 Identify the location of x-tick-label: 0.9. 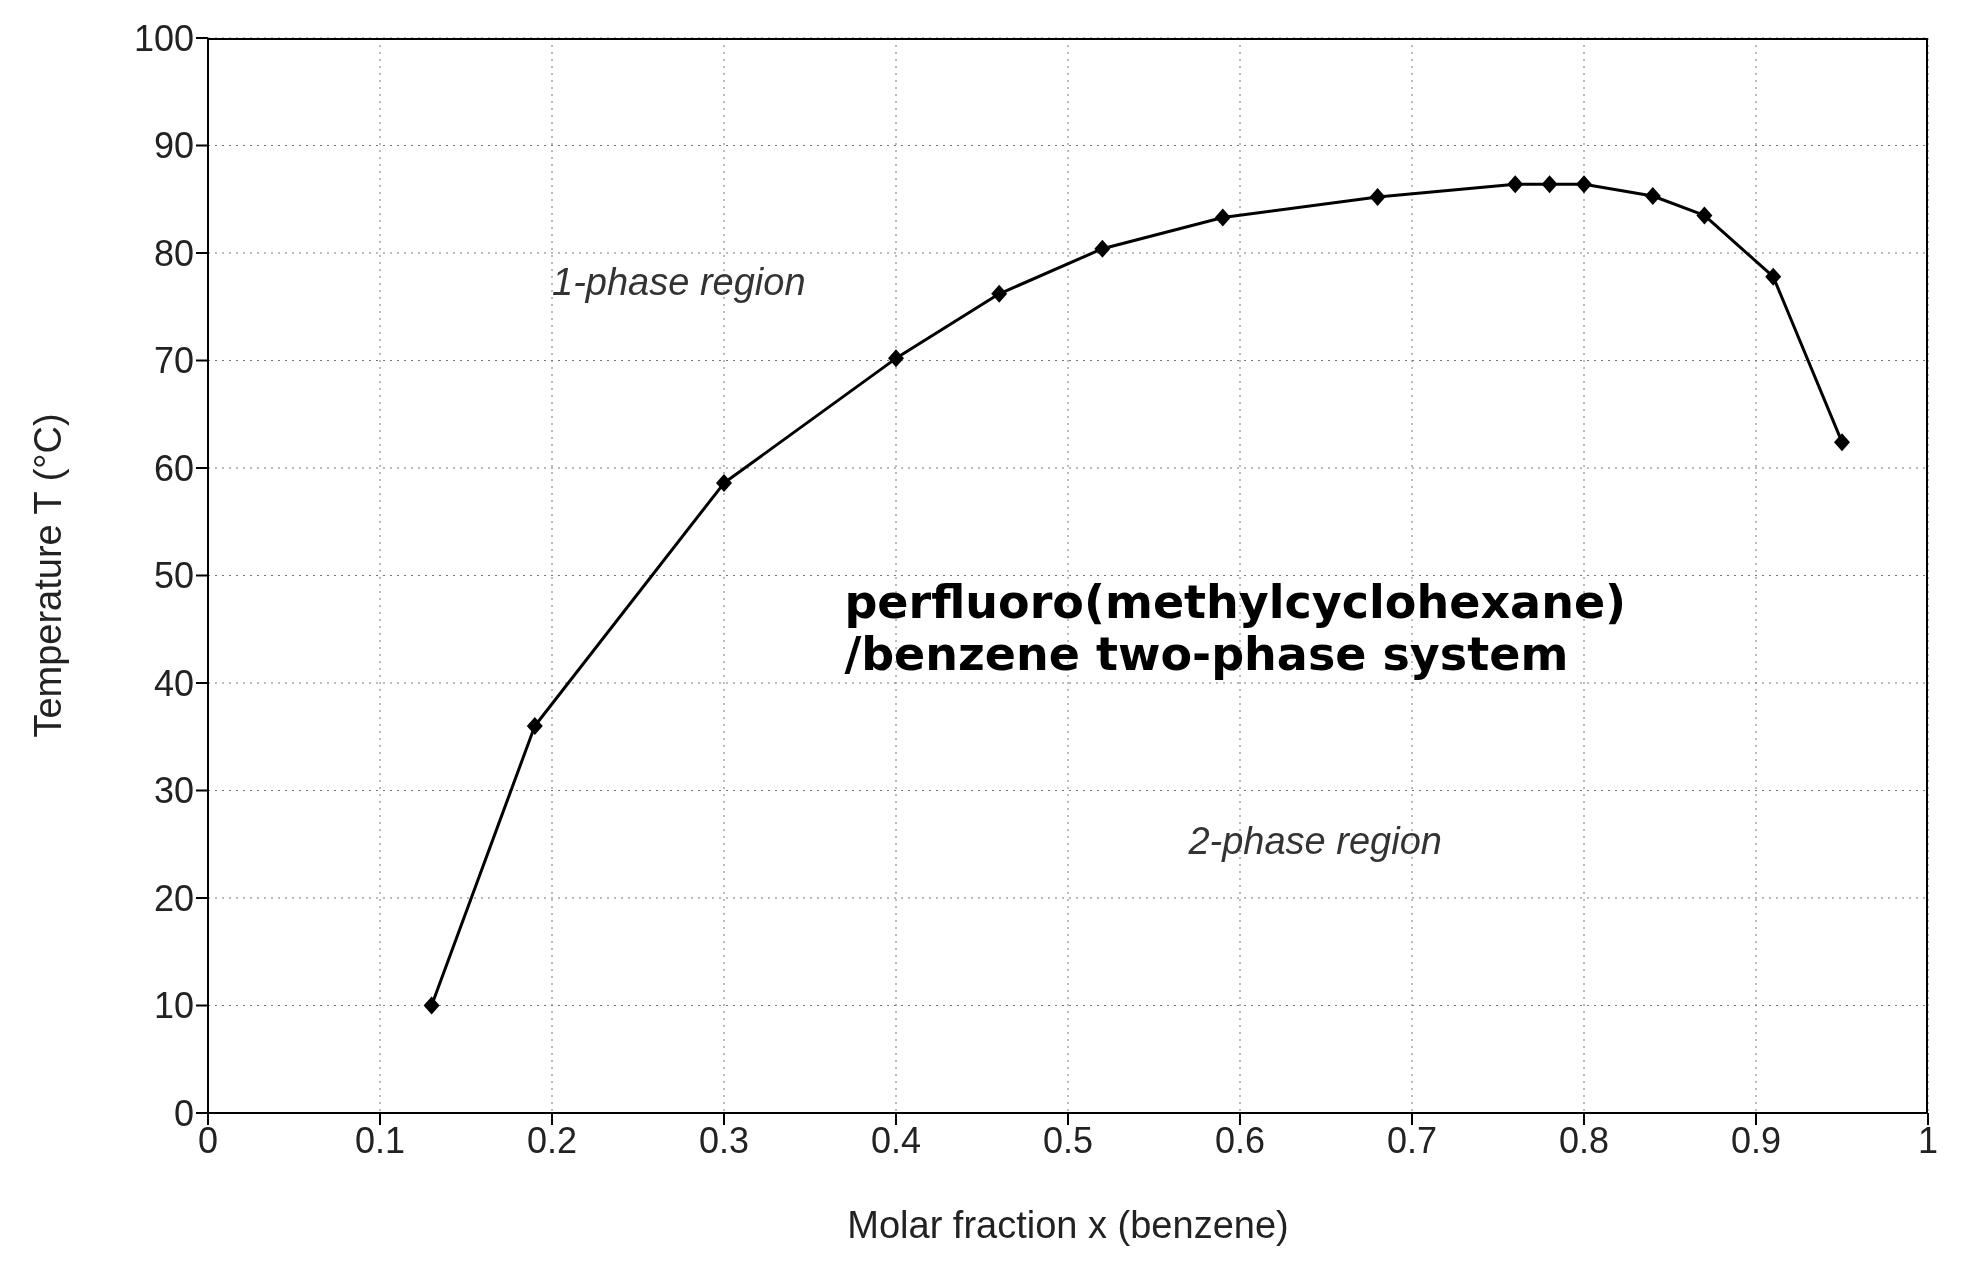
(1756, 1140).